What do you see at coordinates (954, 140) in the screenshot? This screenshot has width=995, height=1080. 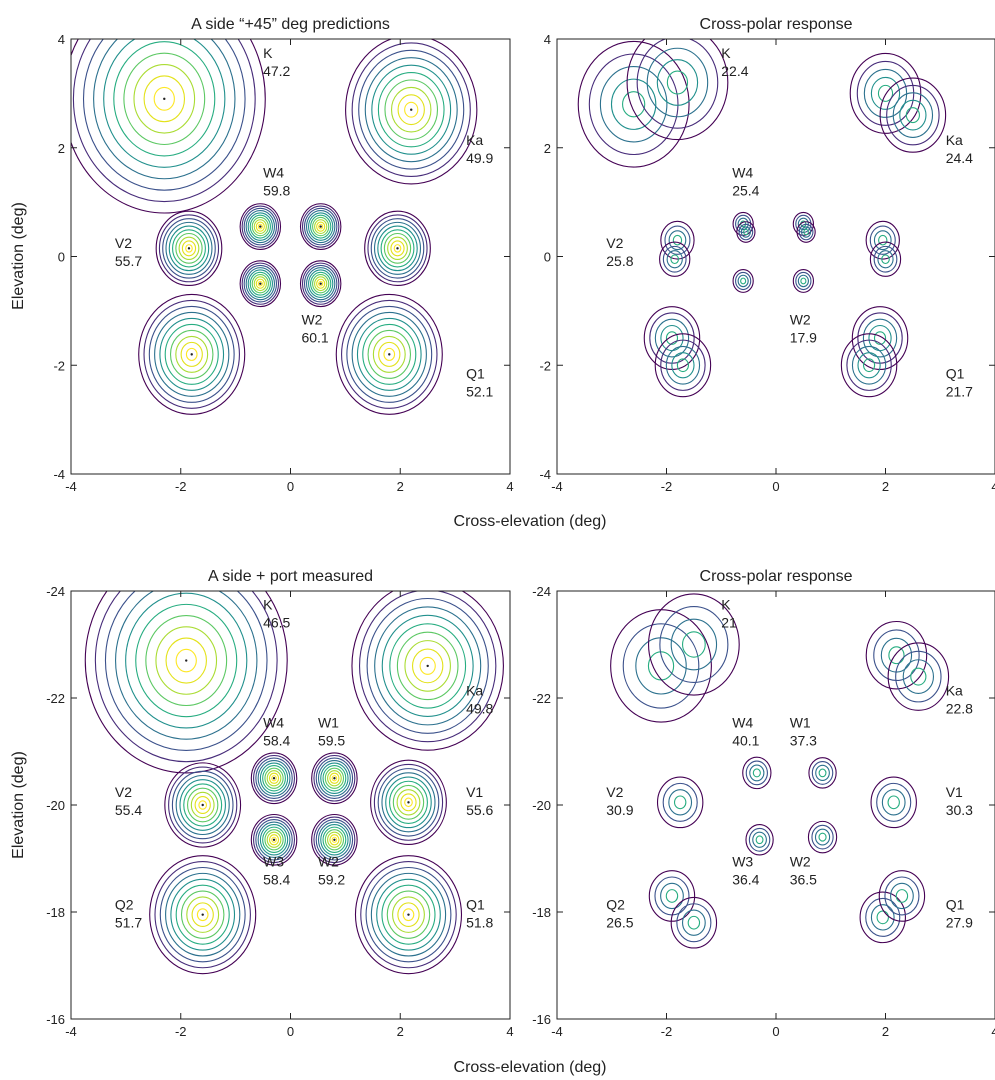 I see `band-name: Ka` at bounding box center [954, 140].